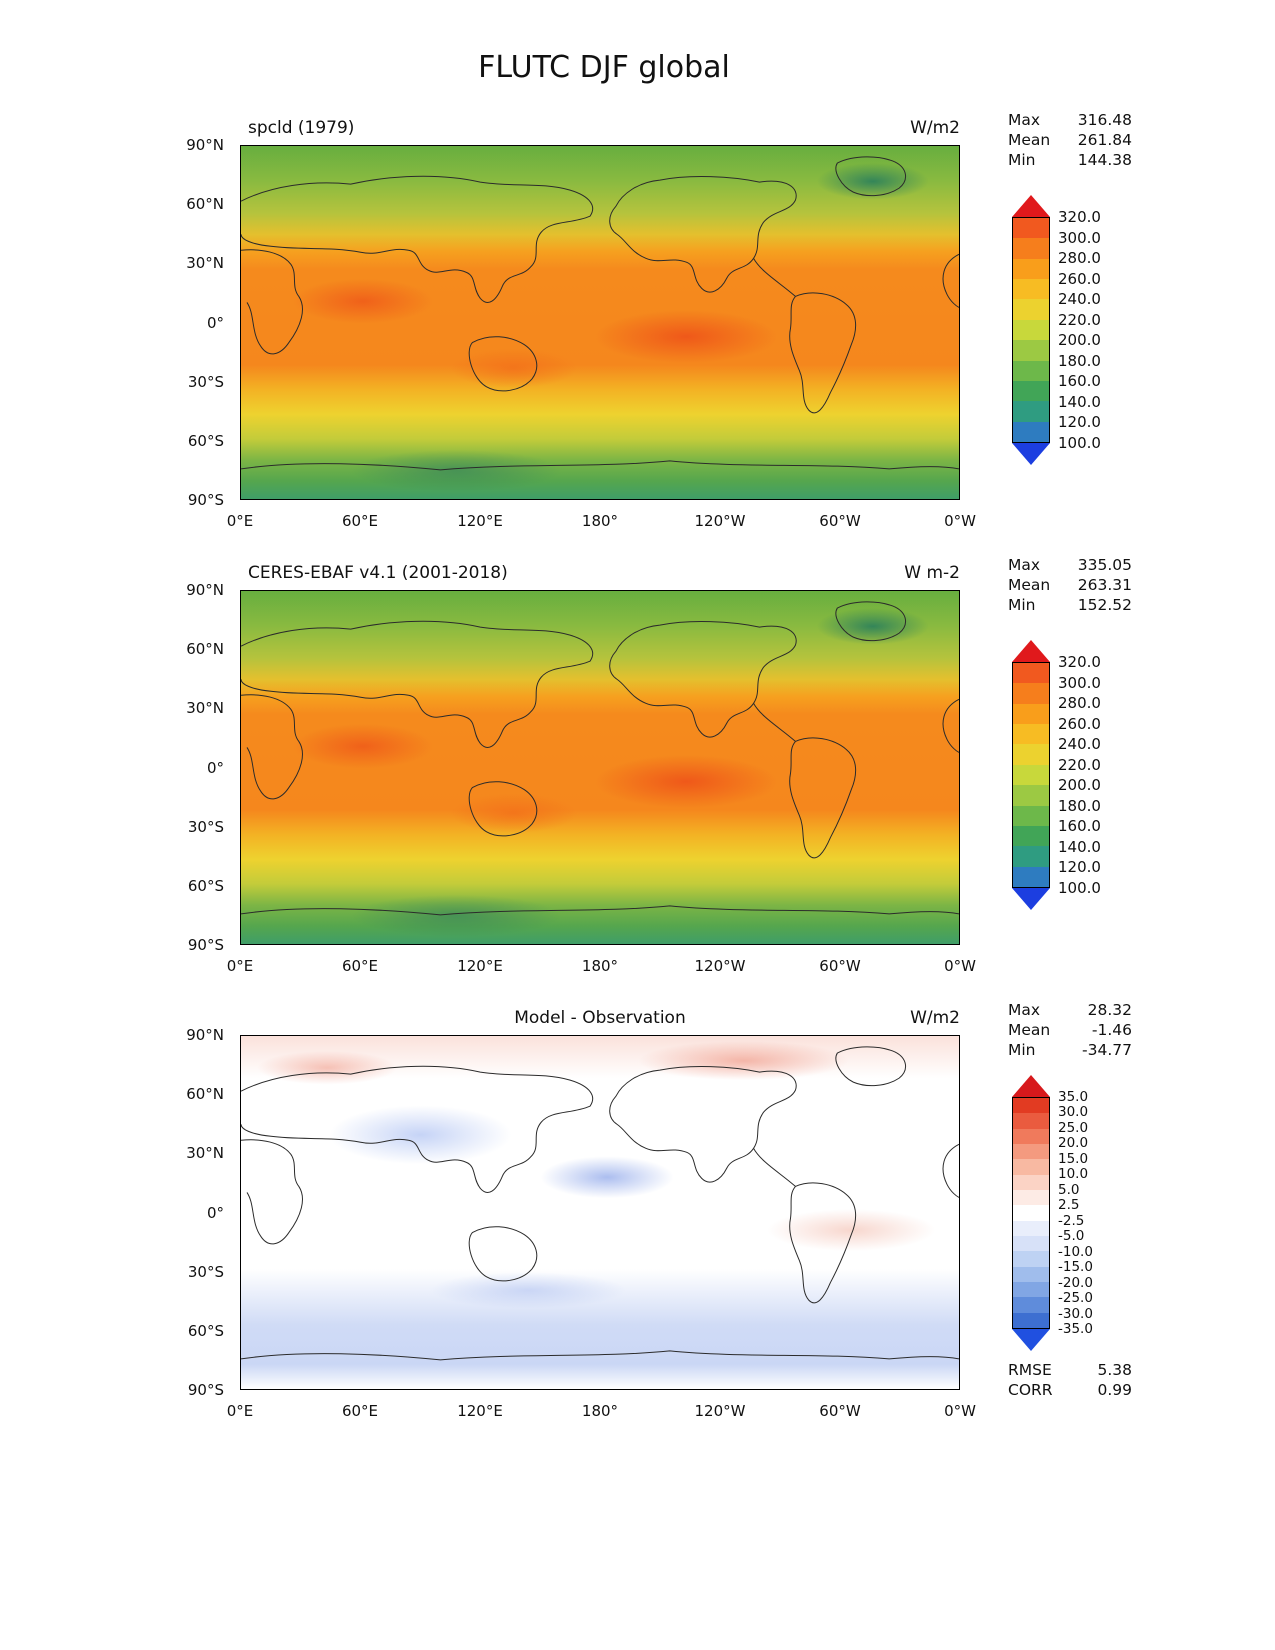 The width and height of the screenshot is (1275, 1650). I want to click on map-difference, so click(600, 1212).